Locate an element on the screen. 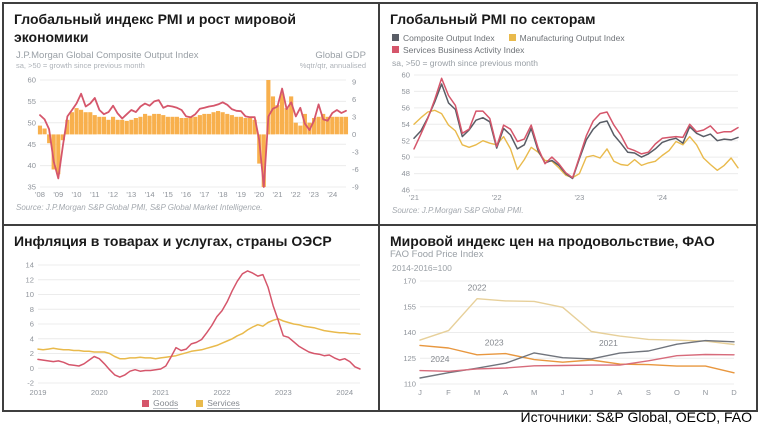  sources-caption: Источники: S&P Global, OECD, FAO is located at coordinates (636, 417).